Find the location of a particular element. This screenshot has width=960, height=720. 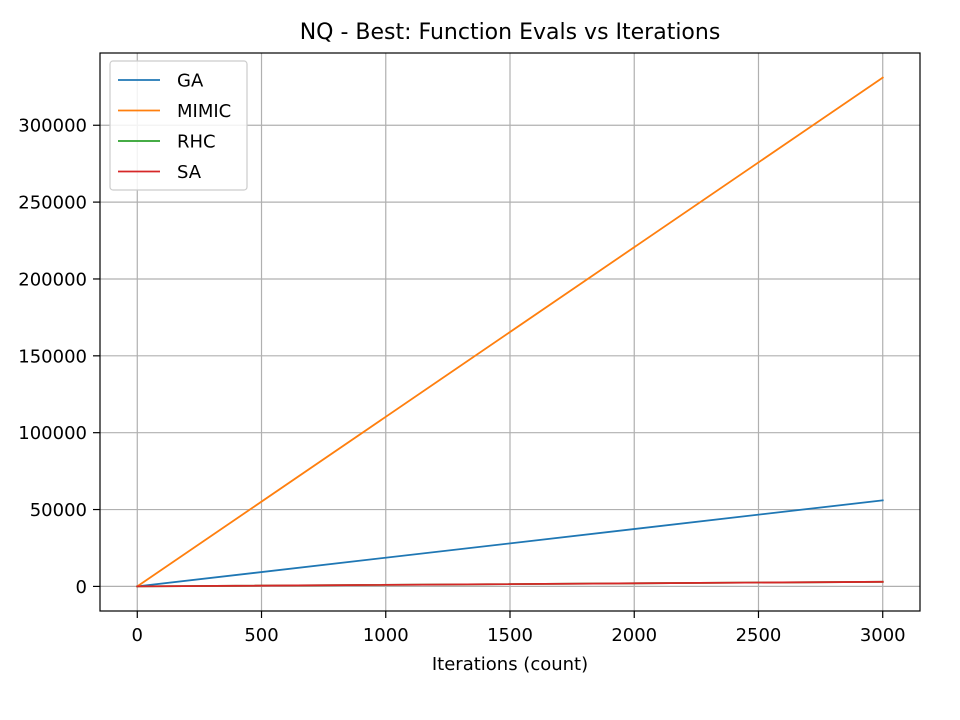

y-tick-label: 100000 is located at coordinates (52, 433).